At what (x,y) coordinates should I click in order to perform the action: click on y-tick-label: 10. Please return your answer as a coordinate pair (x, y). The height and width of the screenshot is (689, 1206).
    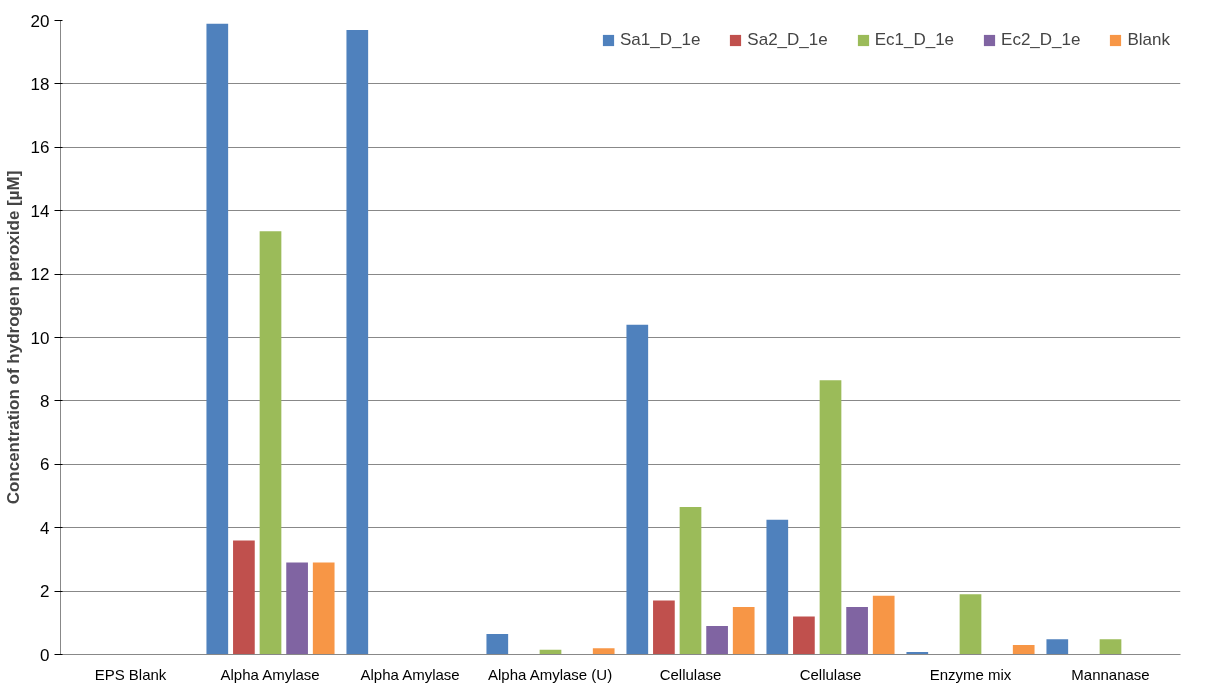
    Looking at the image, I should click on (40, 338).